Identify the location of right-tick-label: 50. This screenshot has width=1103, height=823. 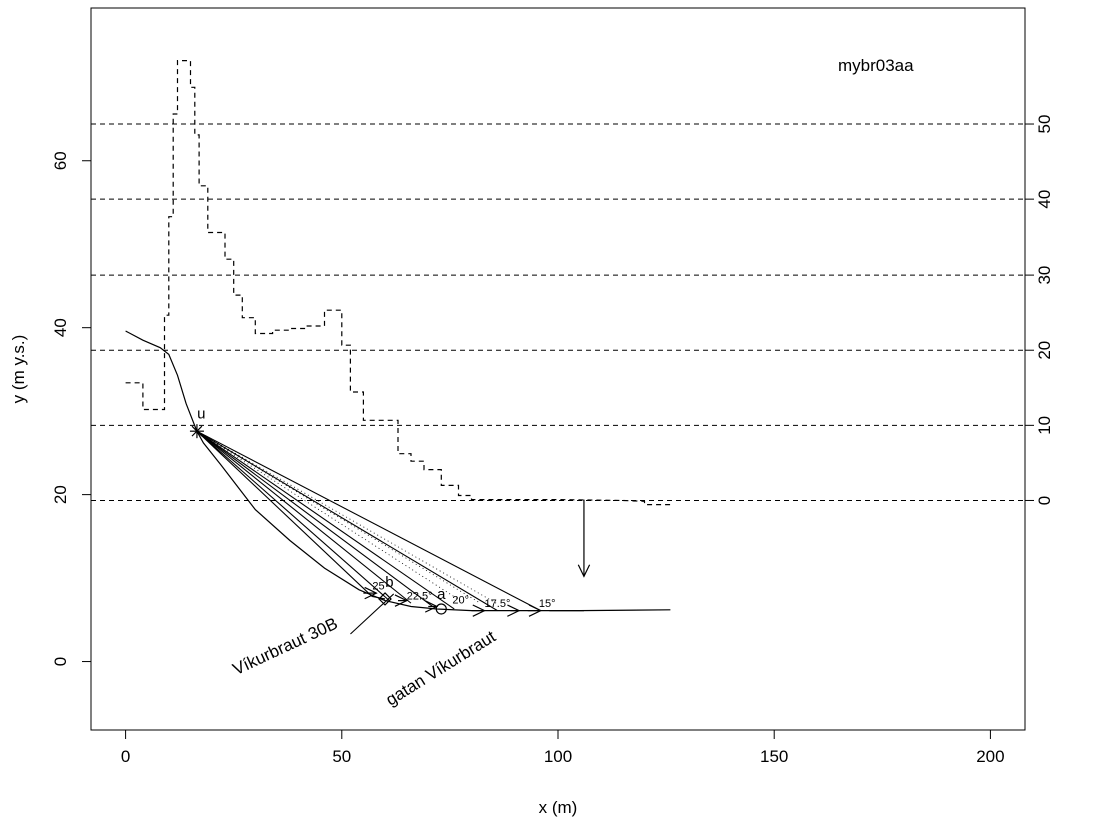
(1044, 124).